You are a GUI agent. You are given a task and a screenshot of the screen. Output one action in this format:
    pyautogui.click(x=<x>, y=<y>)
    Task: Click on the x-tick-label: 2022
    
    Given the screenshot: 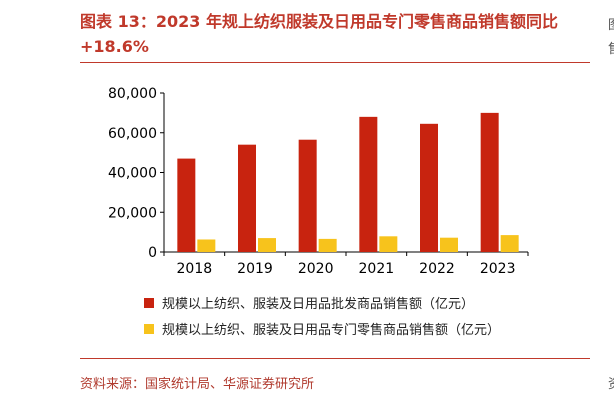 What is the action you would take?
    pyautogui.click(x=437, y=269)
    